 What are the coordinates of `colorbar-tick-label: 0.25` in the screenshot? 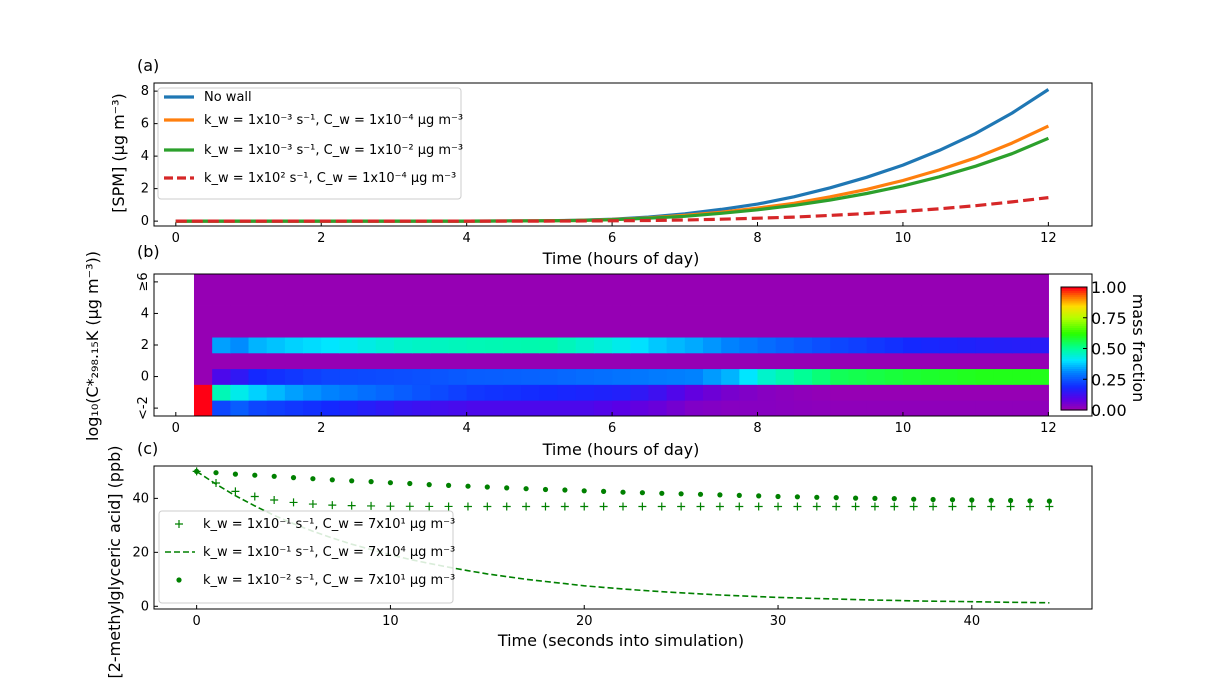 It's located at (1109, 379).